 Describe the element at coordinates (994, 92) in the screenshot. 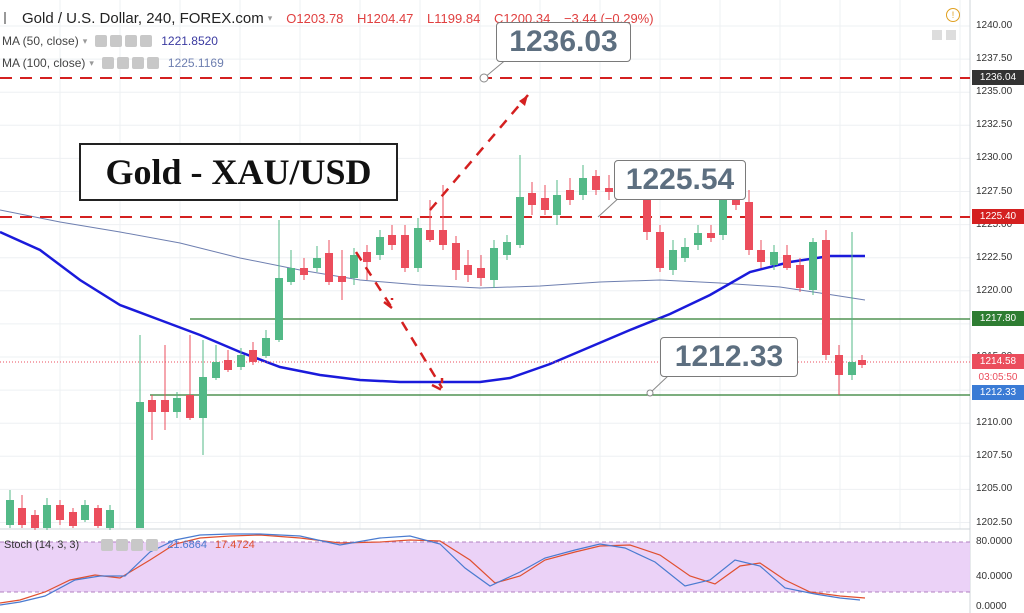

I see `price-axis-label: 1235.00` at that location.